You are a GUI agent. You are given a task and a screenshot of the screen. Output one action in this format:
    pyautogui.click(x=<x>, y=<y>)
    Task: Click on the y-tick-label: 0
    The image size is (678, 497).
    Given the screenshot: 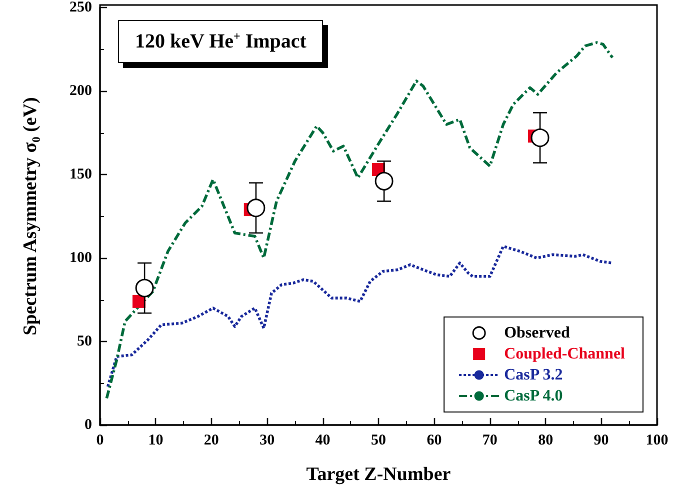 What is the action you would take?
    pyautogui.click(x=88, y=425)
    